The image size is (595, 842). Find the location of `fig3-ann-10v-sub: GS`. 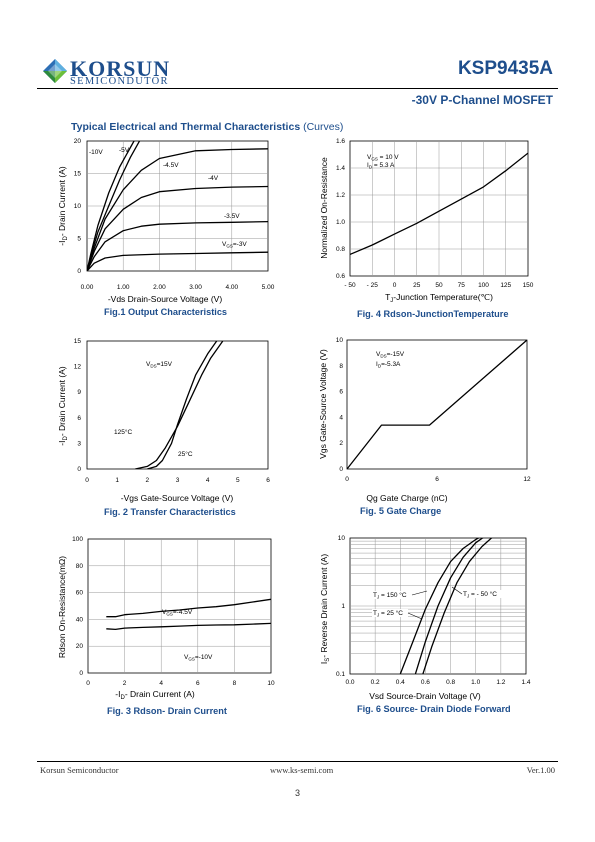

fig3-ann-10v-sub: GS is located at coordinates (191, 659).